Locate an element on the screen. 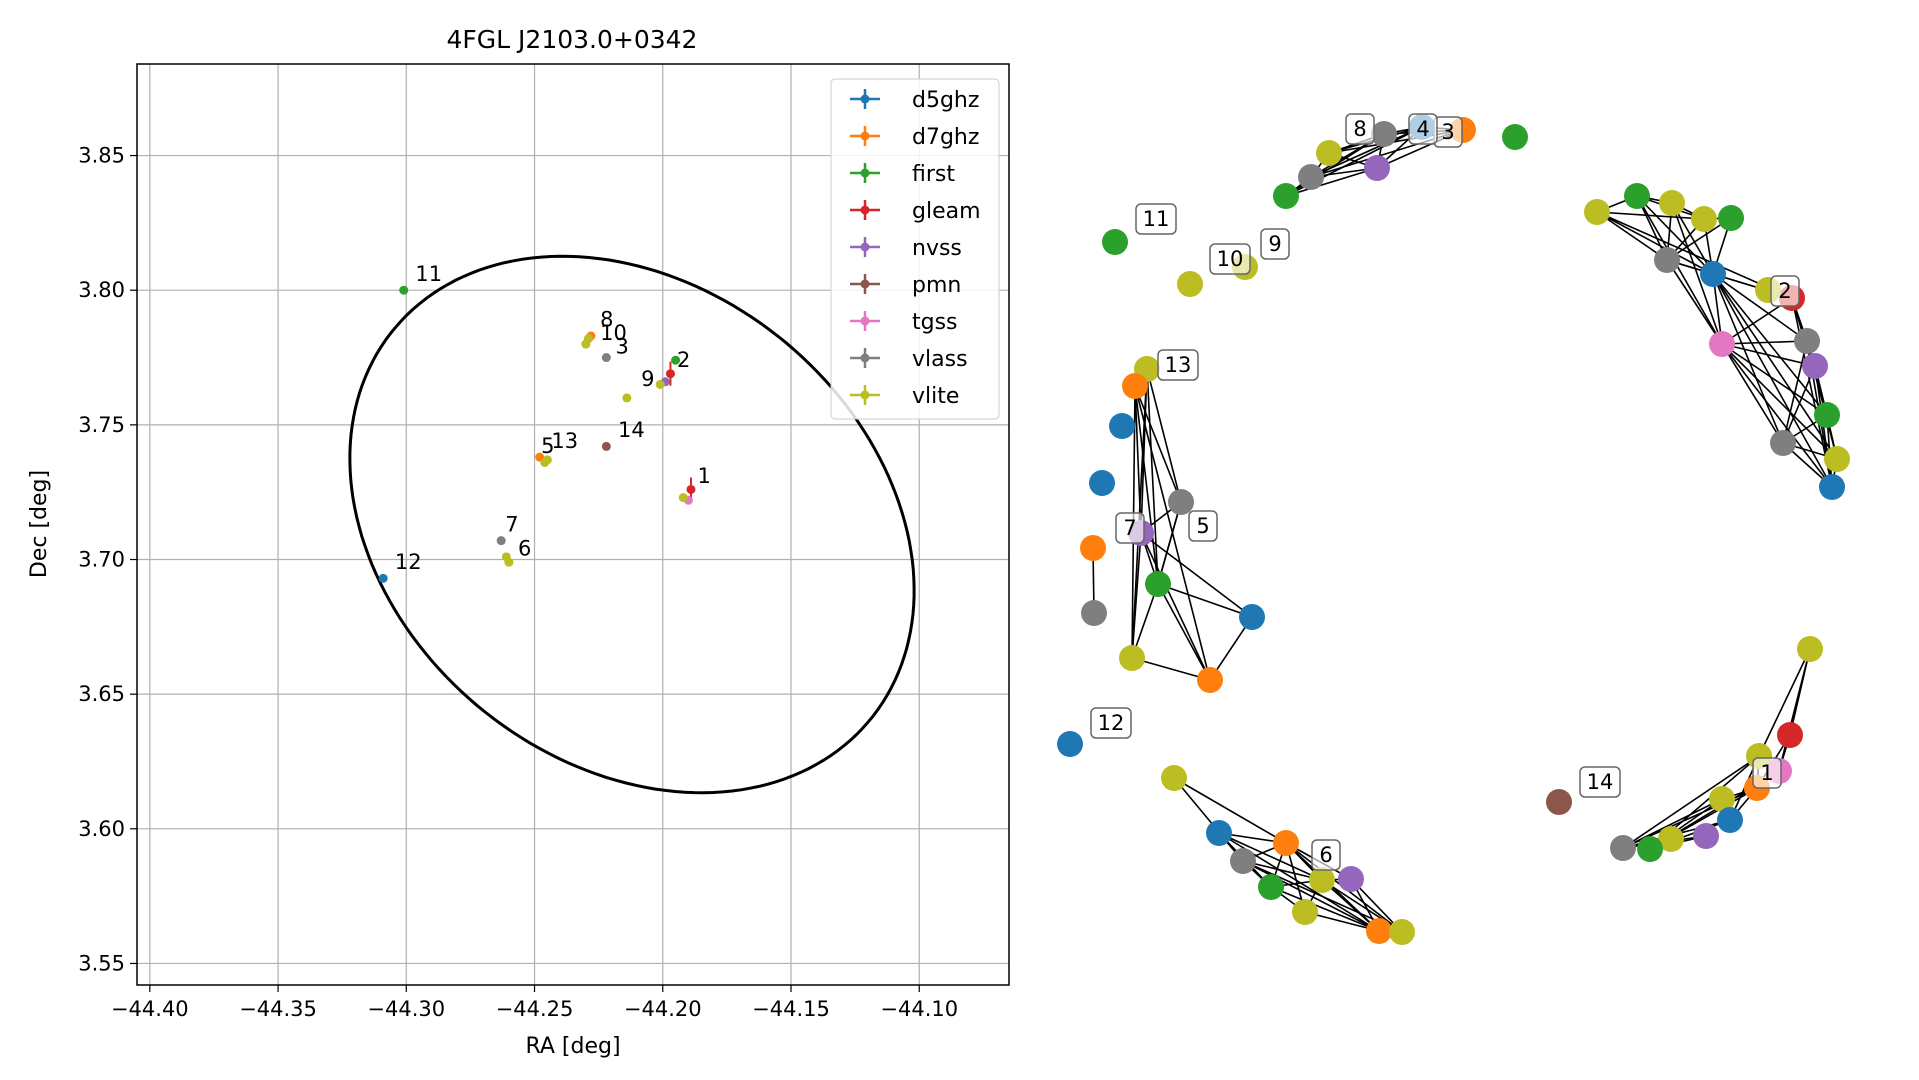 The image size is (1919, 1080). graph-label: 5 is located at coordinates (1203, 526).